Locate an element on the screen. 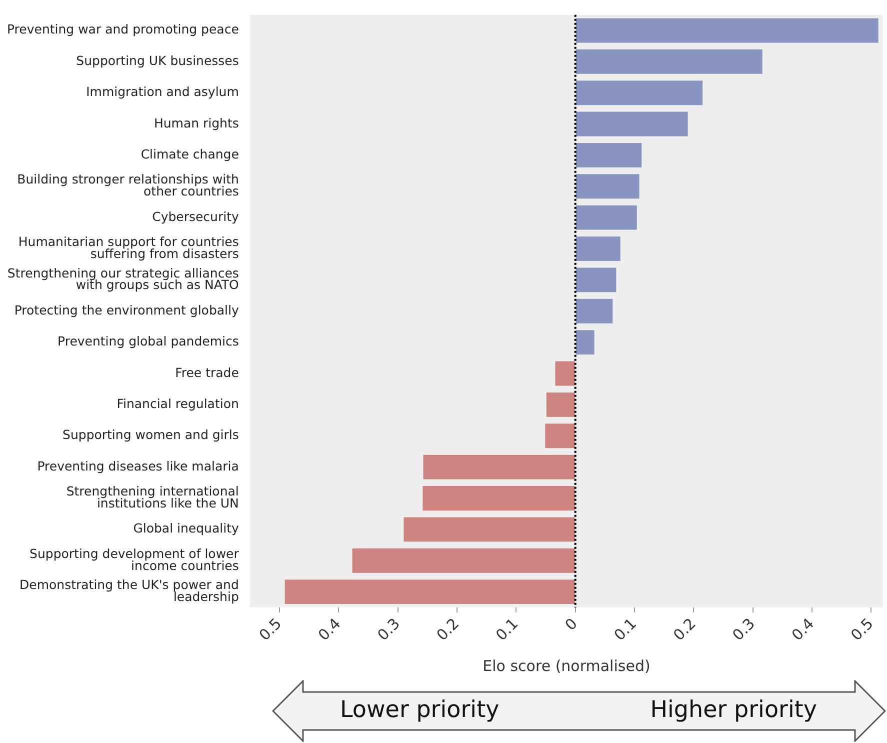 The width and height of the screenshot is (887, 743). text: Higher priority is located at coordinates (733, 710).